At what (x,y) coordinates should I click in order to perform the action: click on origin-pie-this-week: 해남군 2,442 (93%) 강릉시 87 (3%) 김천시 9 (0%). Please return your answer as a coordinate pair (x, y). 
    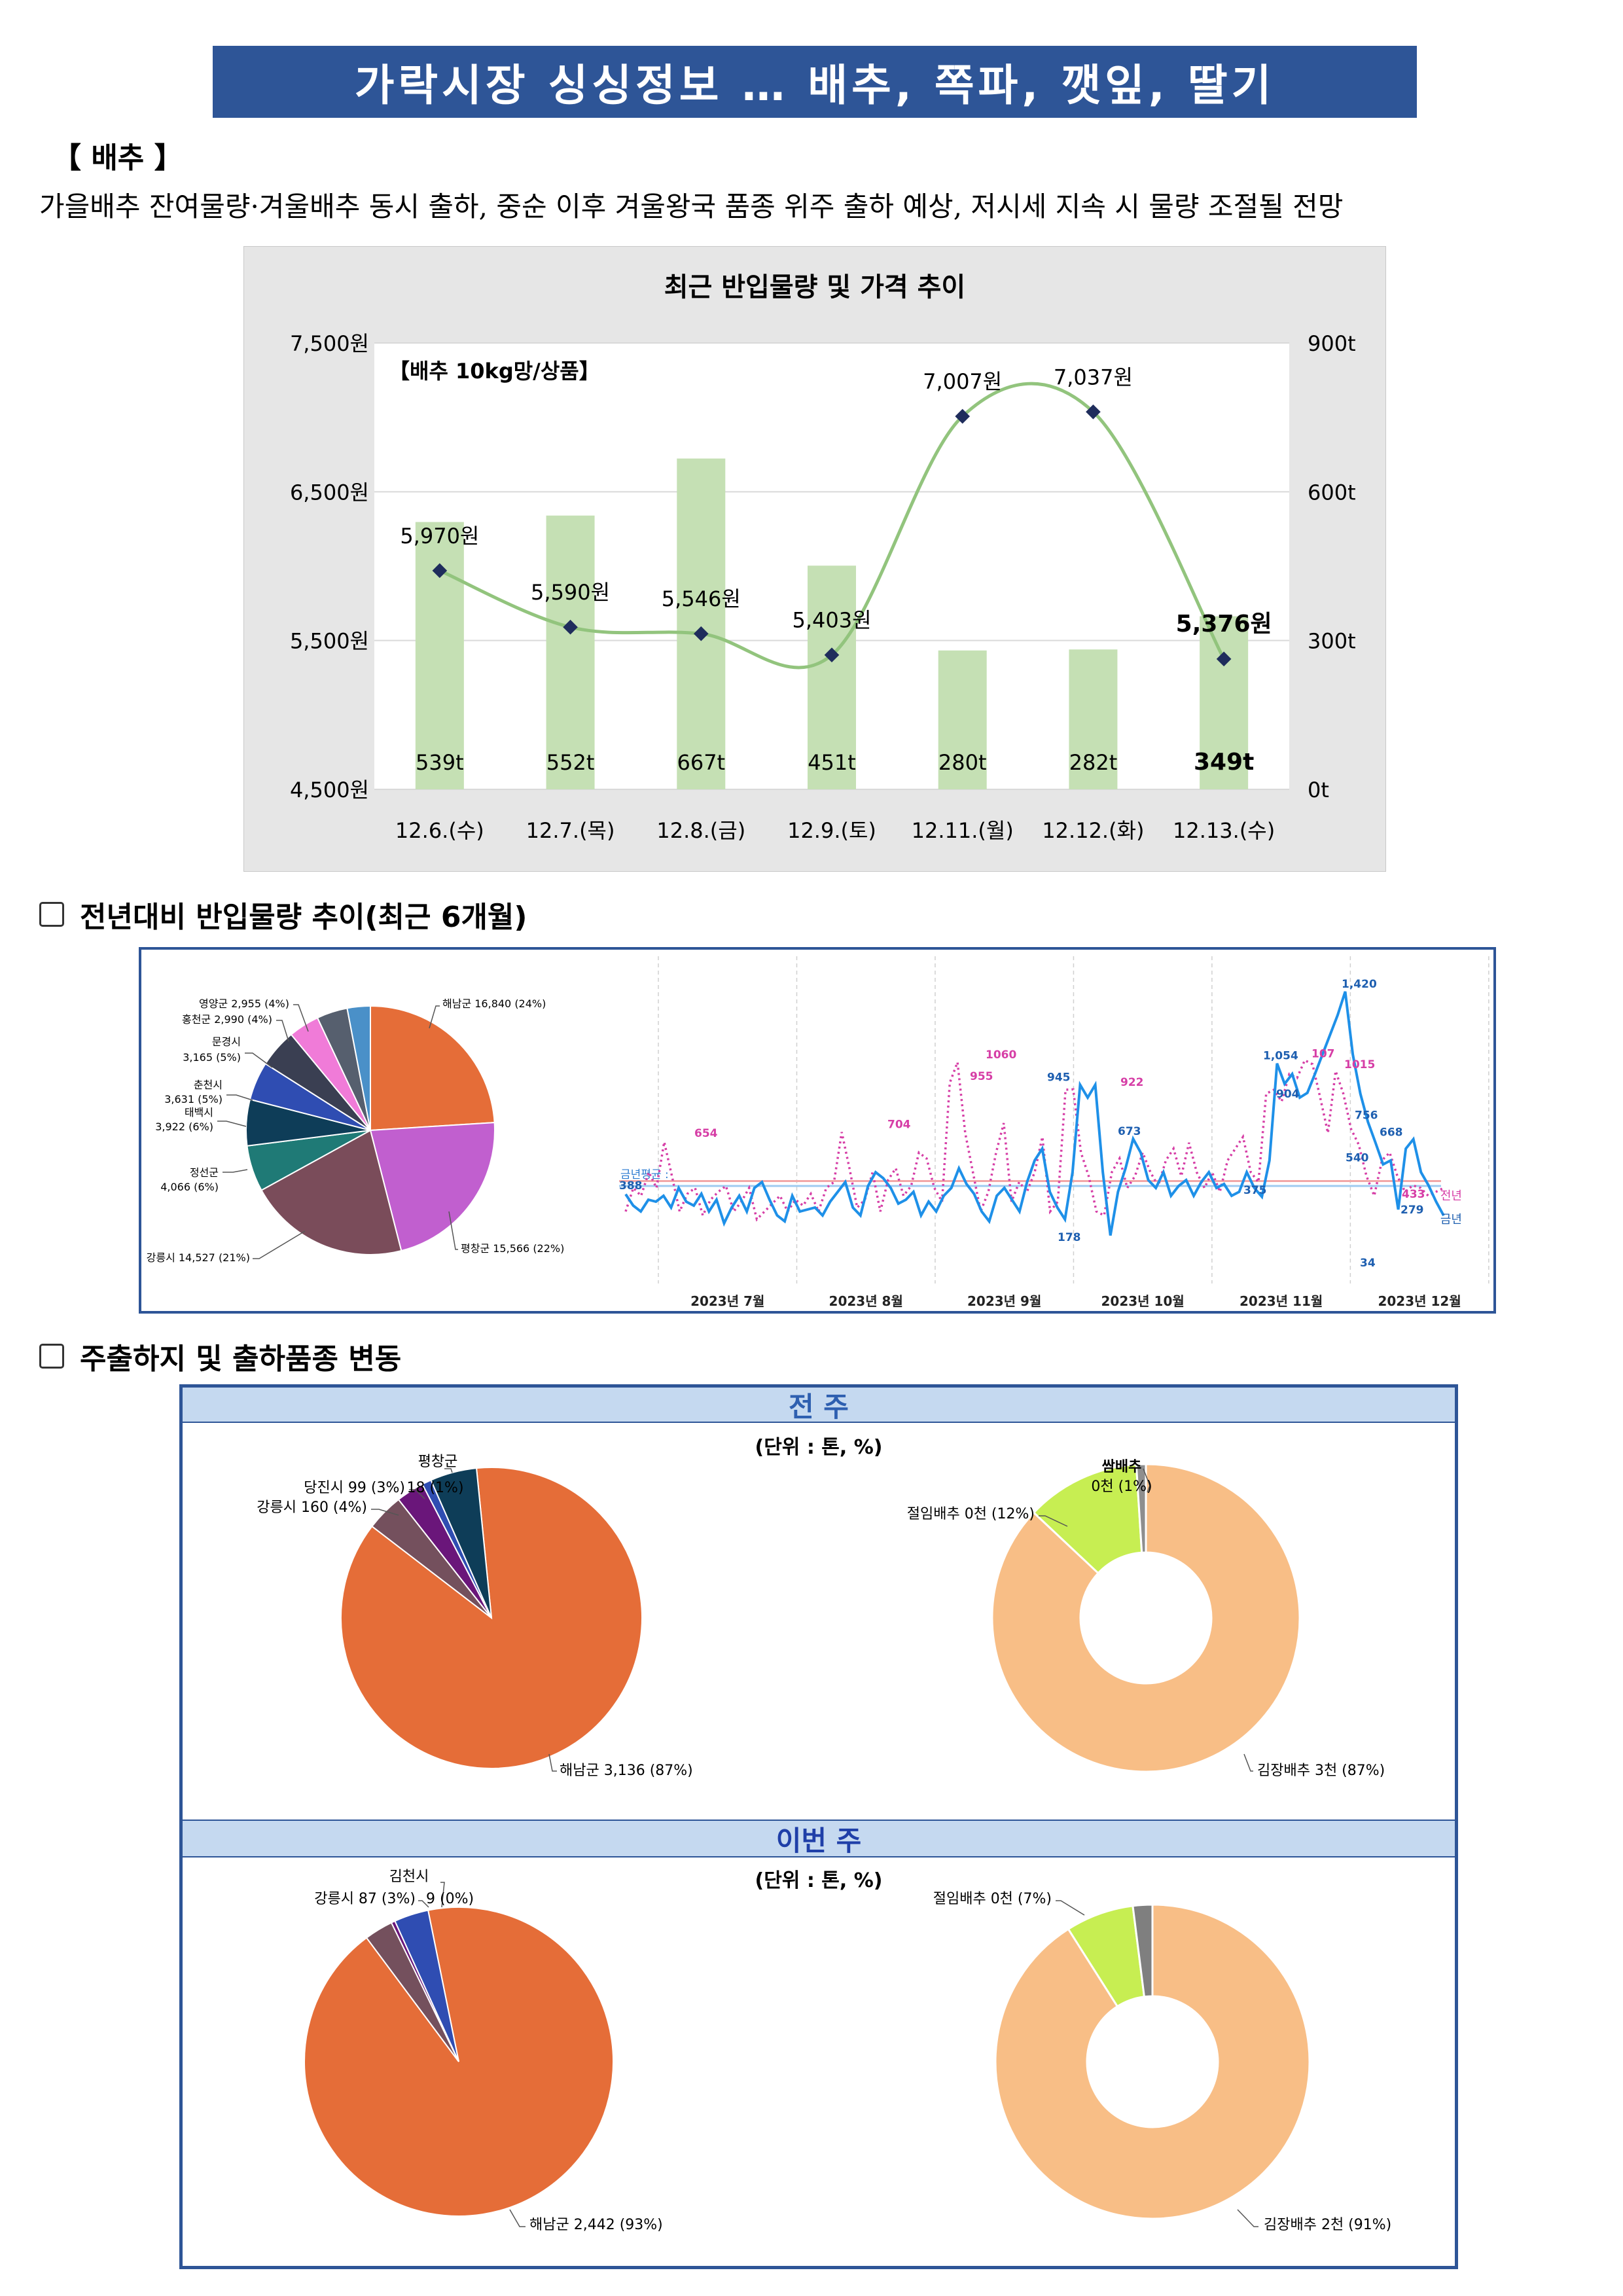
    Looking at the image, I should click on (484, 2051).